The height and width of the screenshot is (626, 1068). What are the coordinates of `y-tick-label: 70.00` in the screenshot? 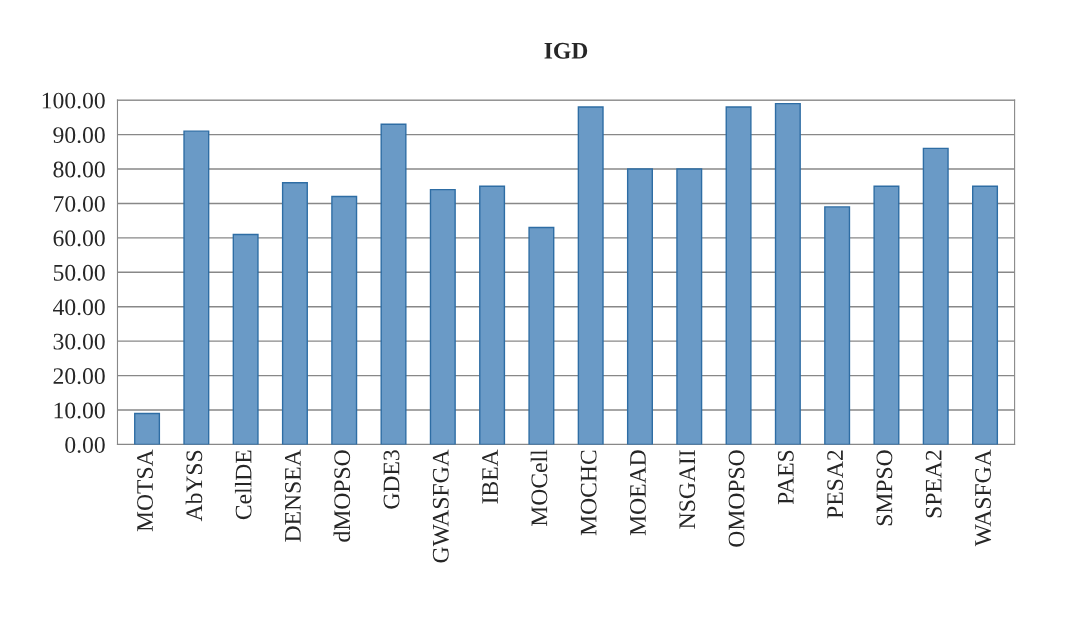 It's located at (79, 203).